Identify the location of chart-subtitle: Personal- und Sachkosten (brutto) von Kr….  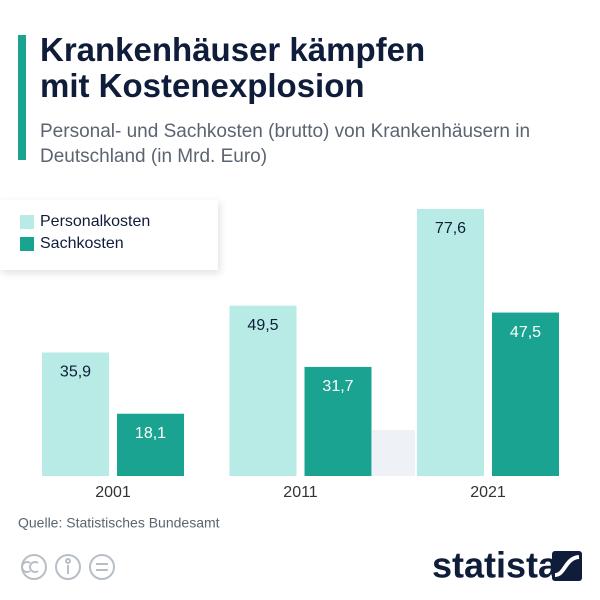
(285, 144).